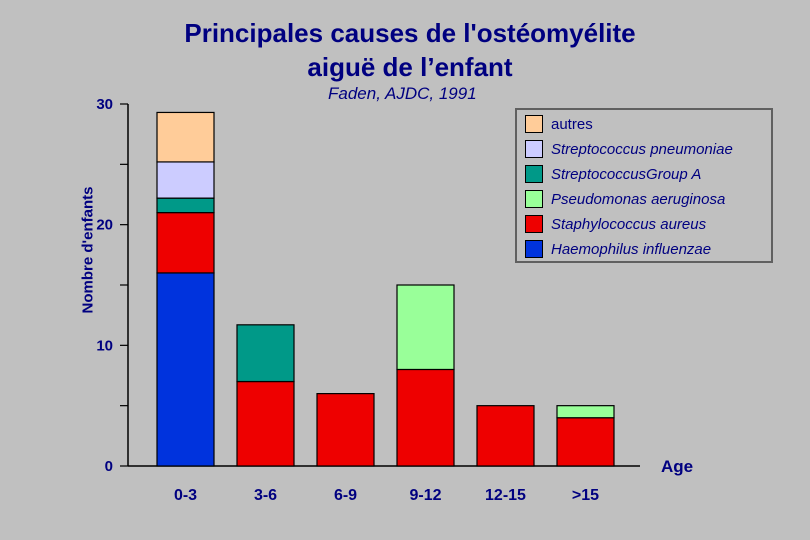 This screenshot has height=540, width=810. Describe the element at coordinates (104, 345) in the screenshot. I see `y-tick-label: 10` at that location.